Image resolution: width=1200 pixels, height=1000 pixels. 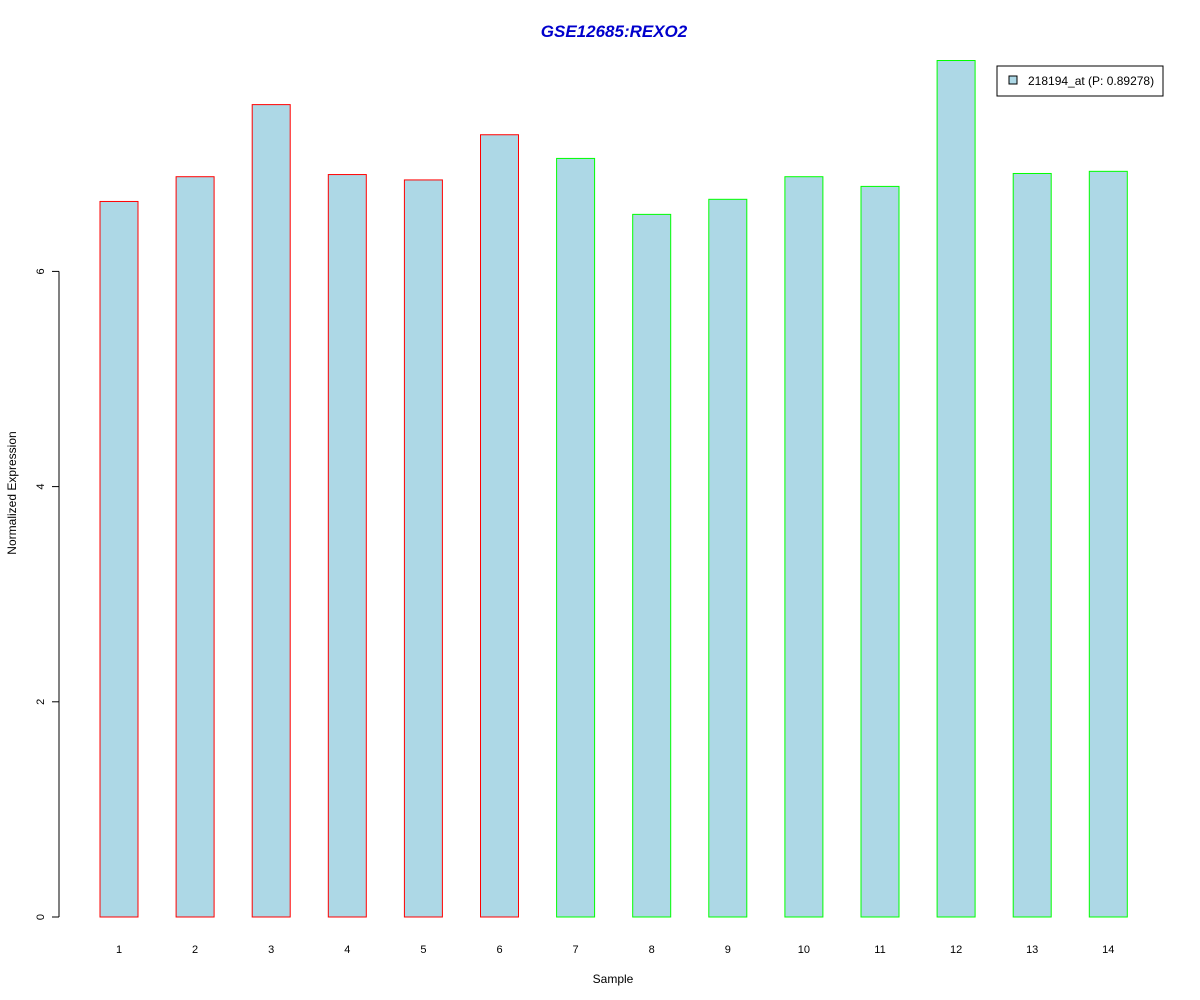 I want to click on y-axis: 0 2 4 6, so click(x=47, y=594).